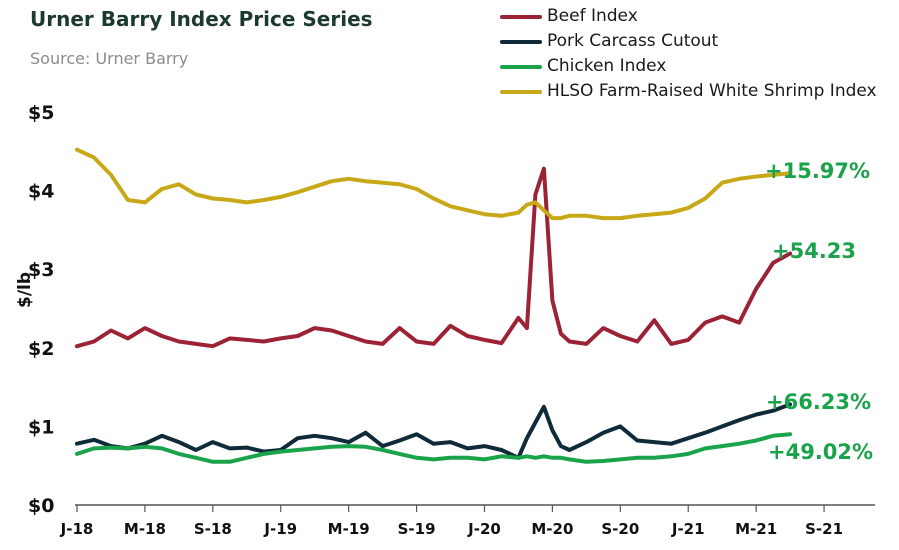 This screenshot has height=550, width=899. I want to click on x-tick-label: S-20, so click(620, 529).